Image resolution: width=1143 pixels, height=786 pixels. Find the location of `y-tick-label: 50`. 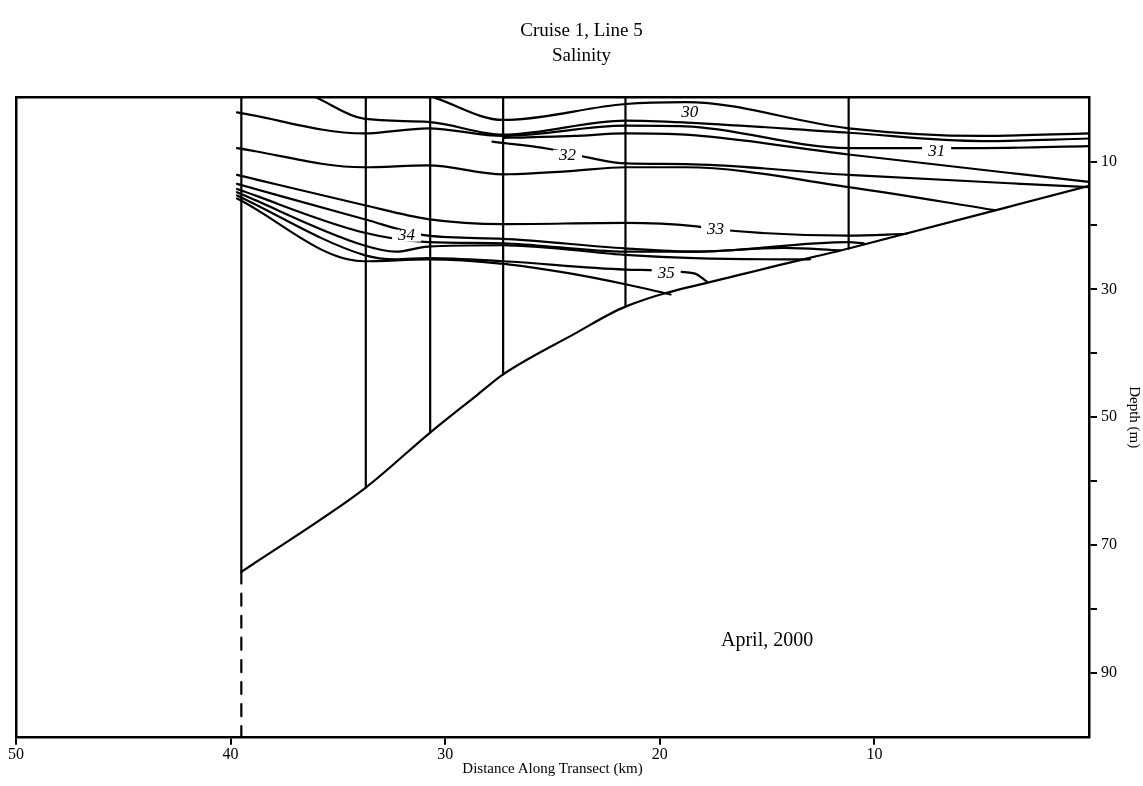

y-tick-label: 50 is located at coordinates (1109, 416).